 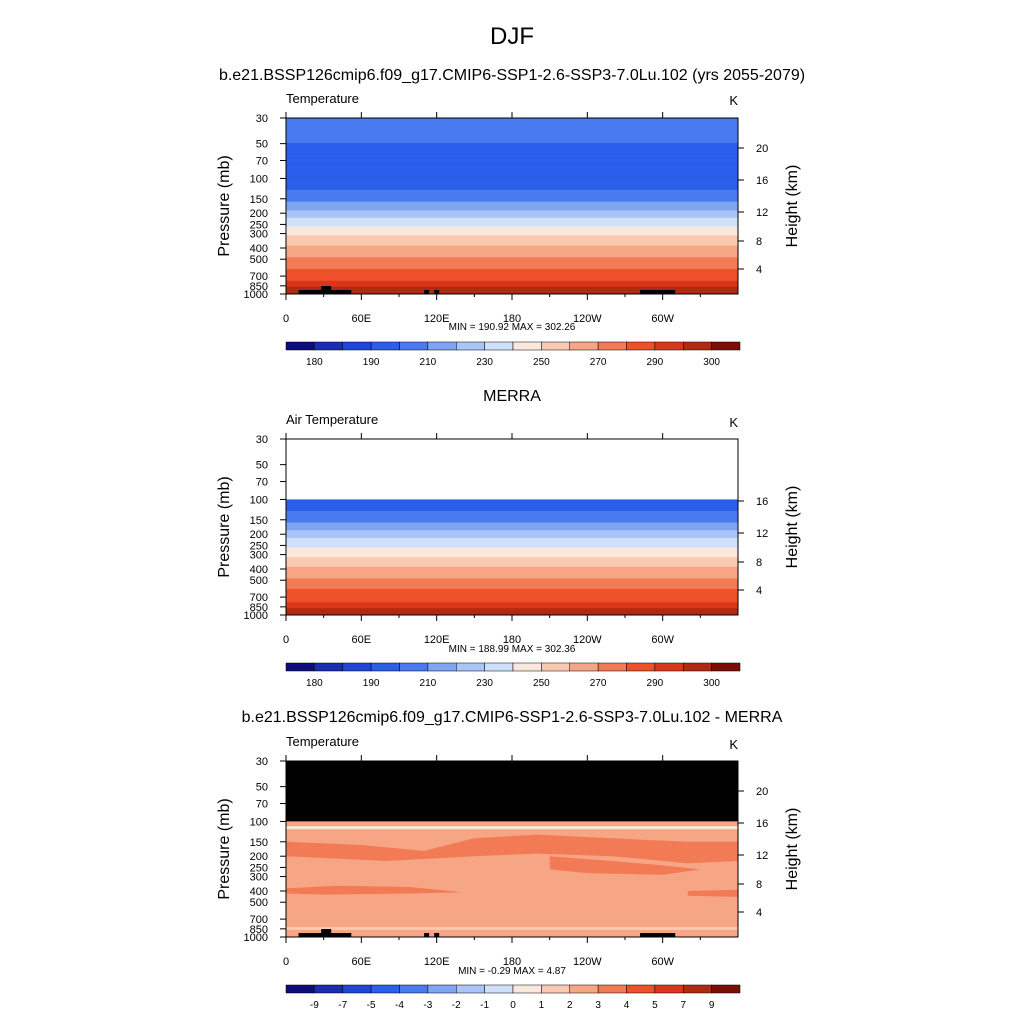 I want to click on y-tick-label: 150, so click(x=259, y=843).